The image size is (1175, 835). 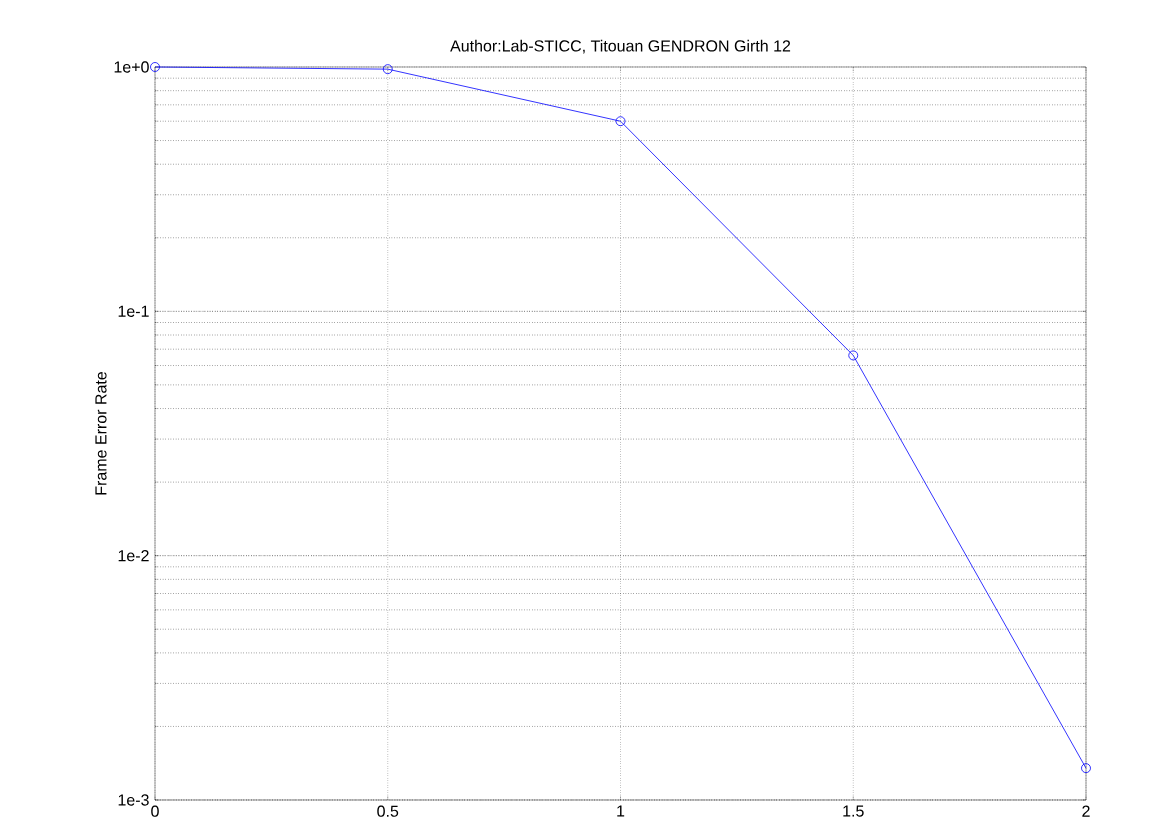 What do you see at coordinates (388, 811) in the screenshot?
I see `x-tick-label: 0.5` at bounding box center [388, 811].